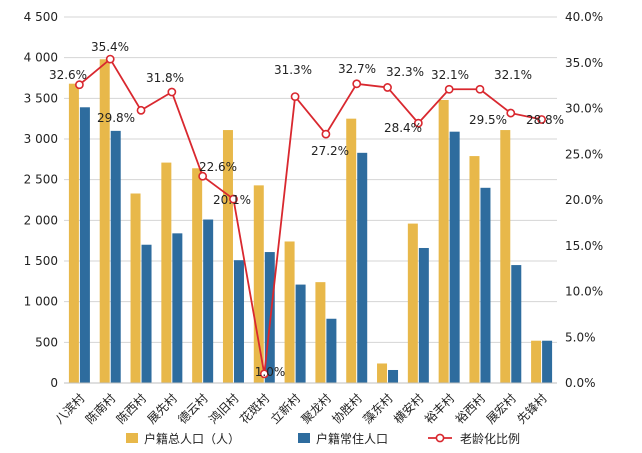 The image size is (642, 453). I want to click on x-category-label: 德云村, so click(193, 409).